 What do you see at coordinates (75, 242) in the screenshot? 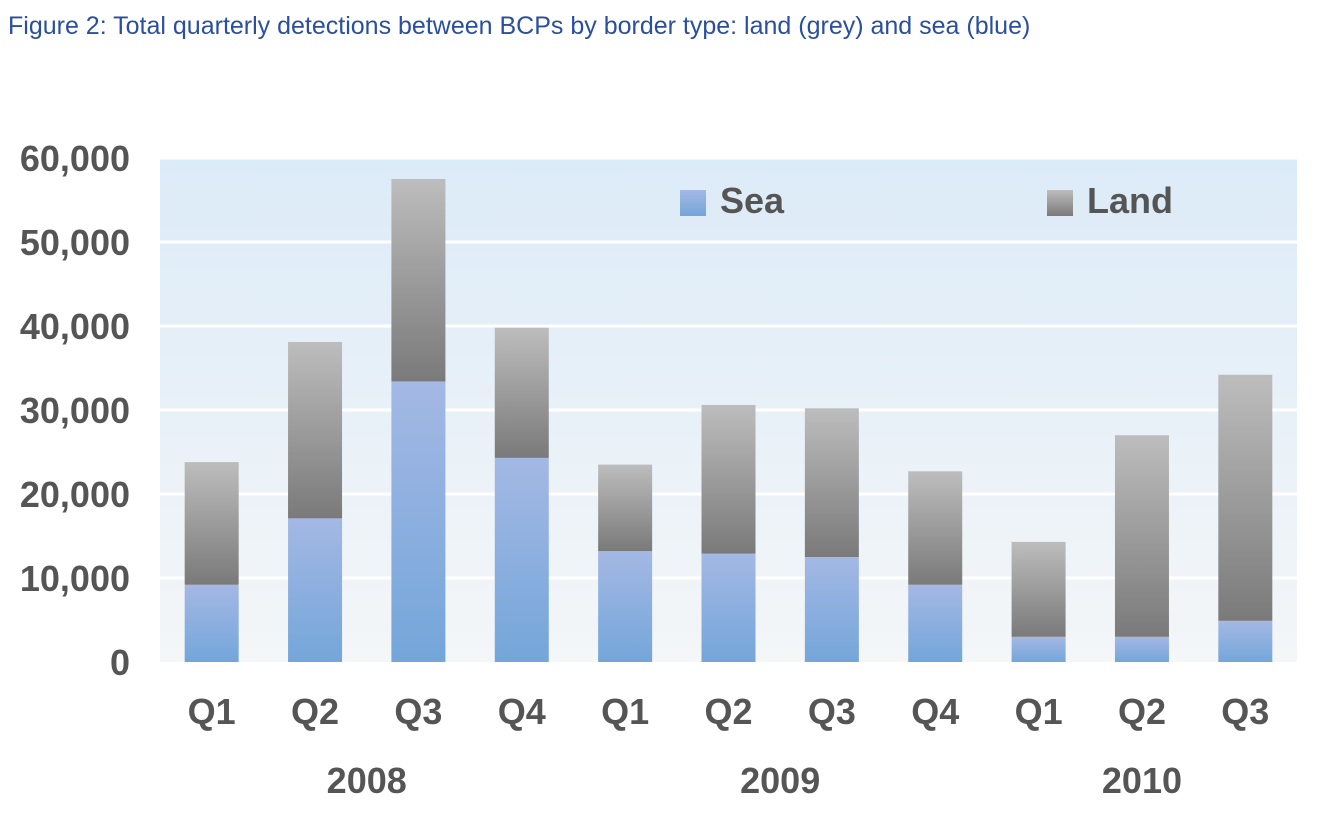
I see `y-tick-label: 50,000` at bounding box center [75, 242].